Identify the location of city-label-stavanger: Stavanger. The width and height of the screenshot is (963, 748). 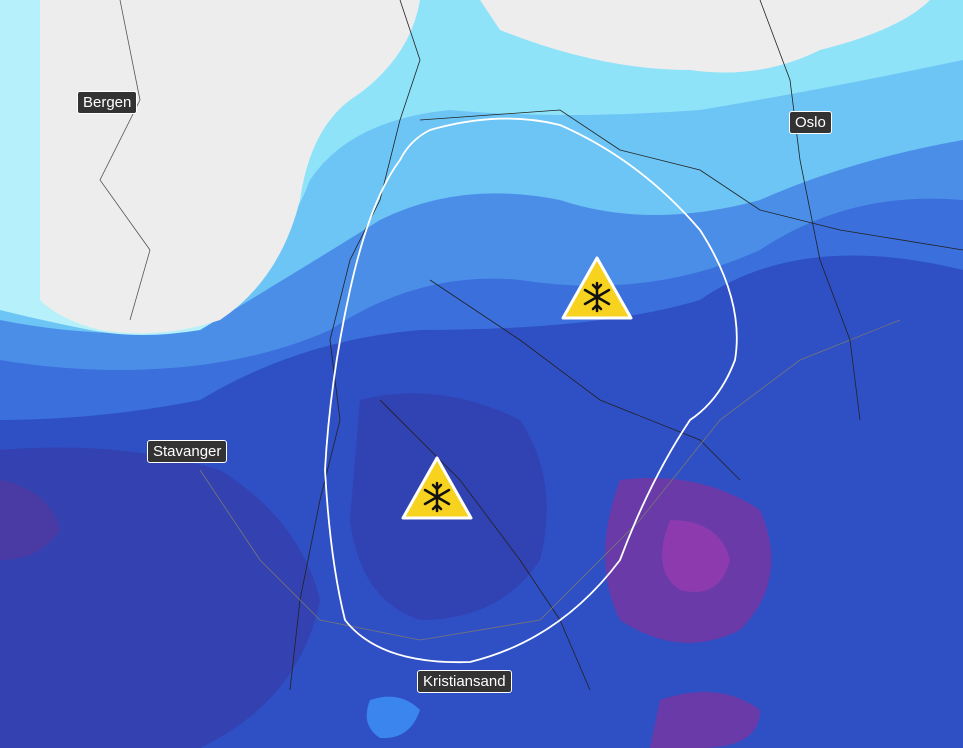
(187, 451).